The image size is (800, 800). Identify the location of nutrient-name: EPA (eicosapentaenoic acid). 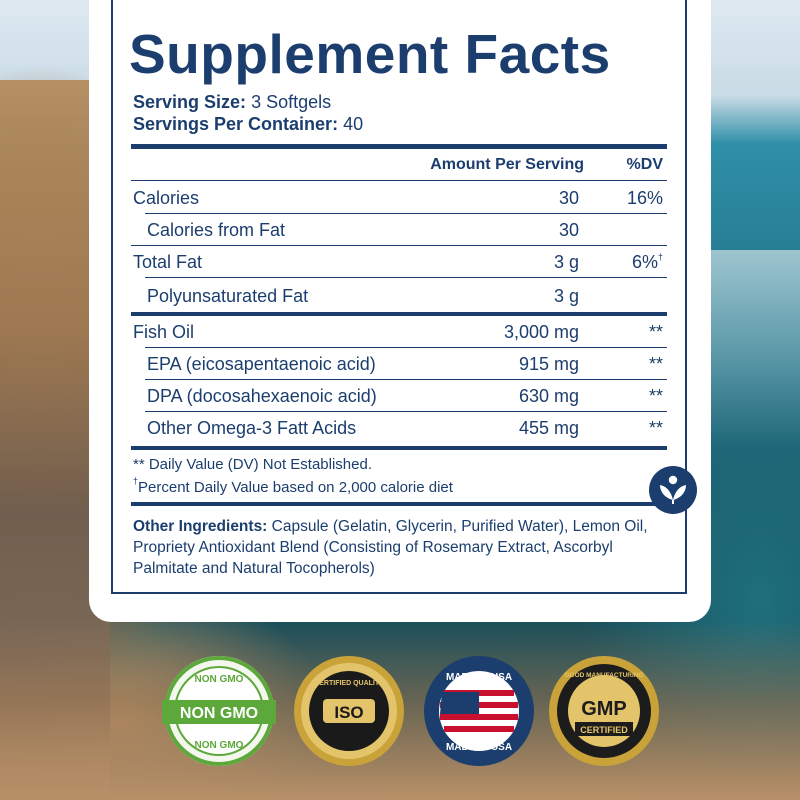
(261, 364).